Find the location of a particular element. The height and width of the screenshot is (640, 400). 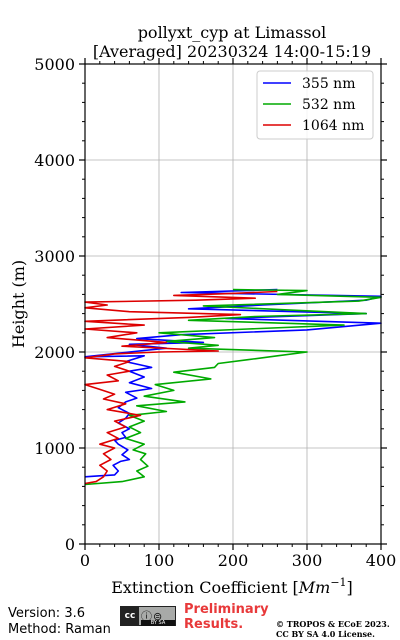

x-tick-label: 100 is located at coordinates (159, 560).